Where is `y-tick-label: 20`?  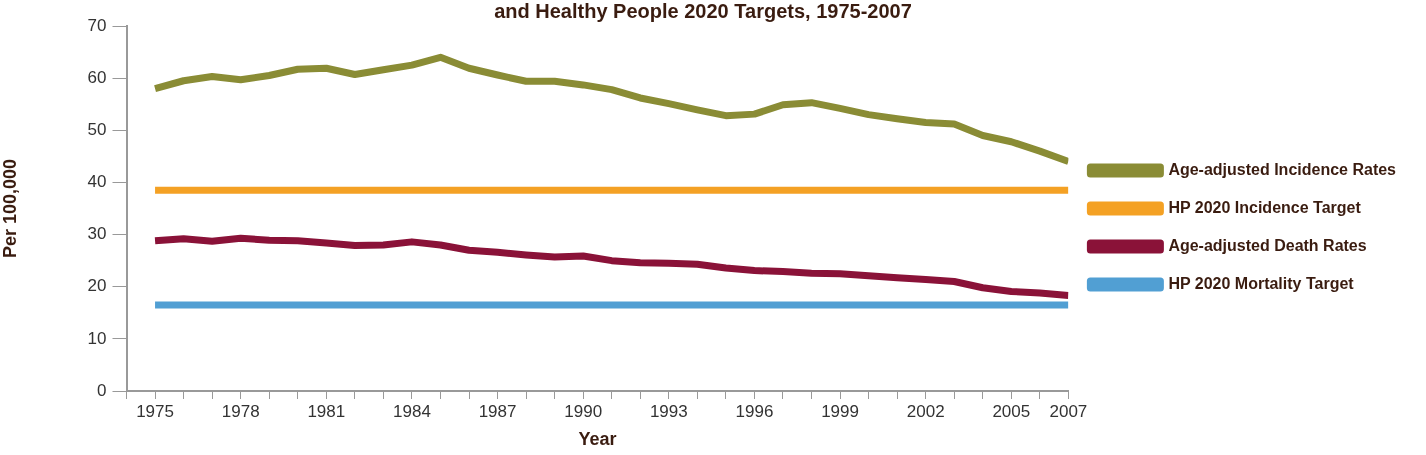 y-tick-label: 20 is located at coordinates (97, 286).